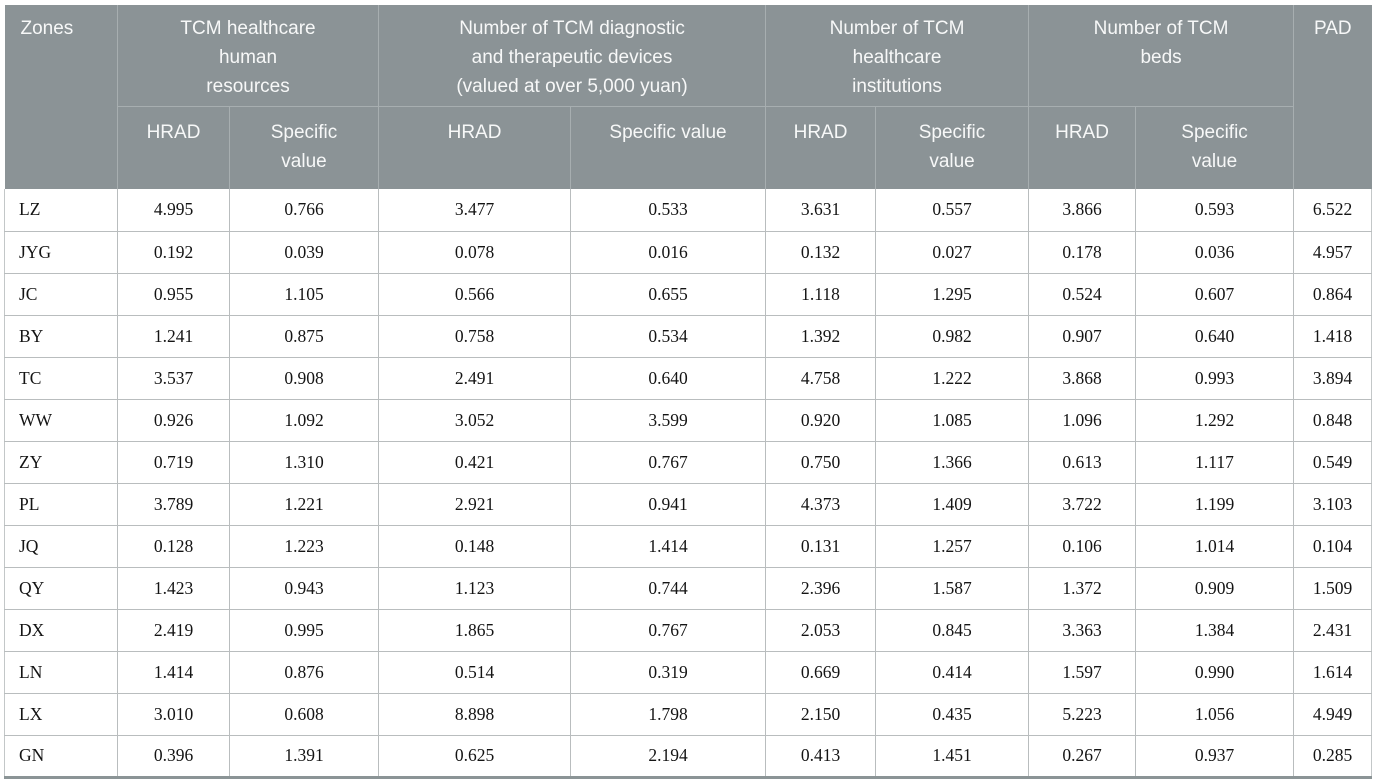 This screenshot has height=779, width=1375. I want to click on value-cell: 3.537, so click(173, 378).